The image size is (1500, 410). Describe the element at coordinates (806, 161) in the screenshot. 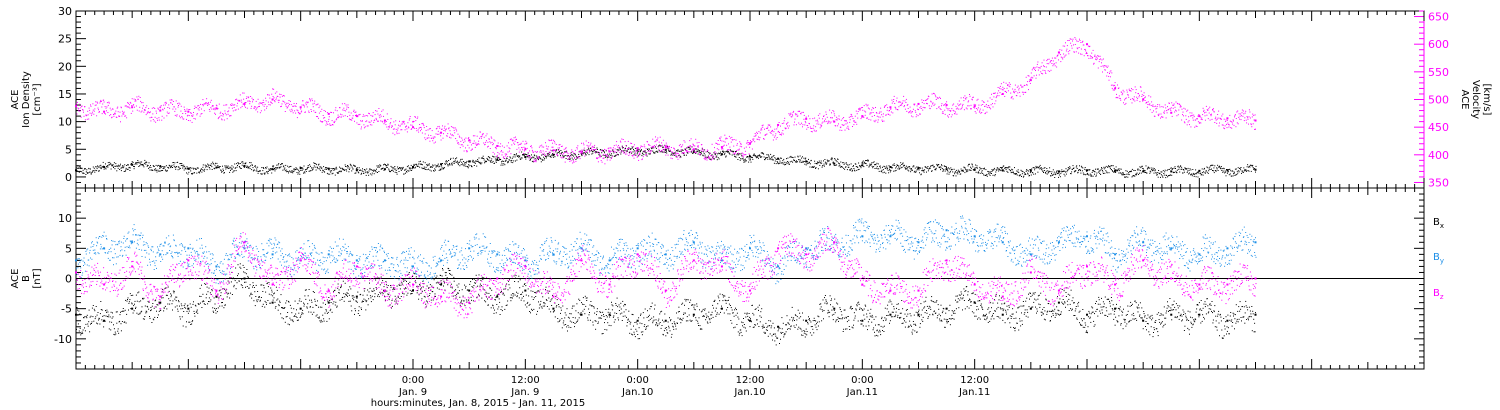

I see `series-top-0-point` at that location.